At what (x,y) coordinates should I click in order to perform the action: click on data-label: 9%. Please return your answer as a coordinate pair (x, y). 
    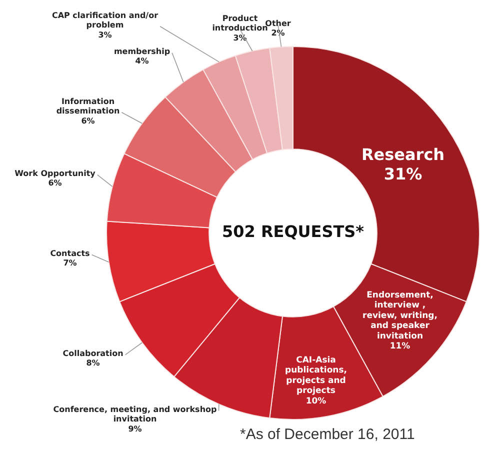
    Looking at the image, I should click on (135, 429).